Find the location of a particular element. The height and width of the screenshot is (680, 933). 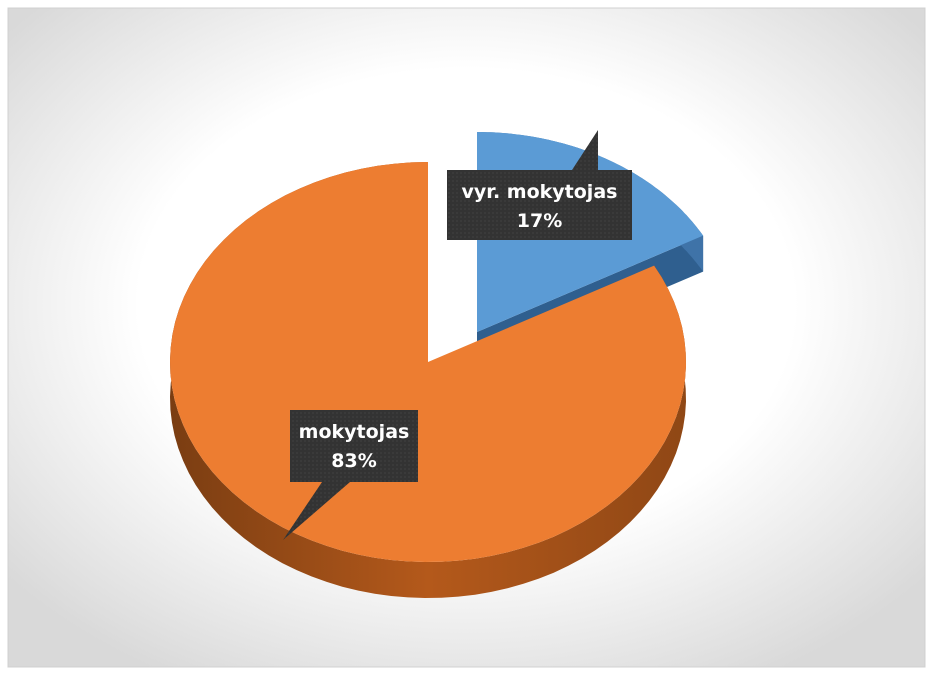

label-value: 83% is located at coordinates (353, 461).